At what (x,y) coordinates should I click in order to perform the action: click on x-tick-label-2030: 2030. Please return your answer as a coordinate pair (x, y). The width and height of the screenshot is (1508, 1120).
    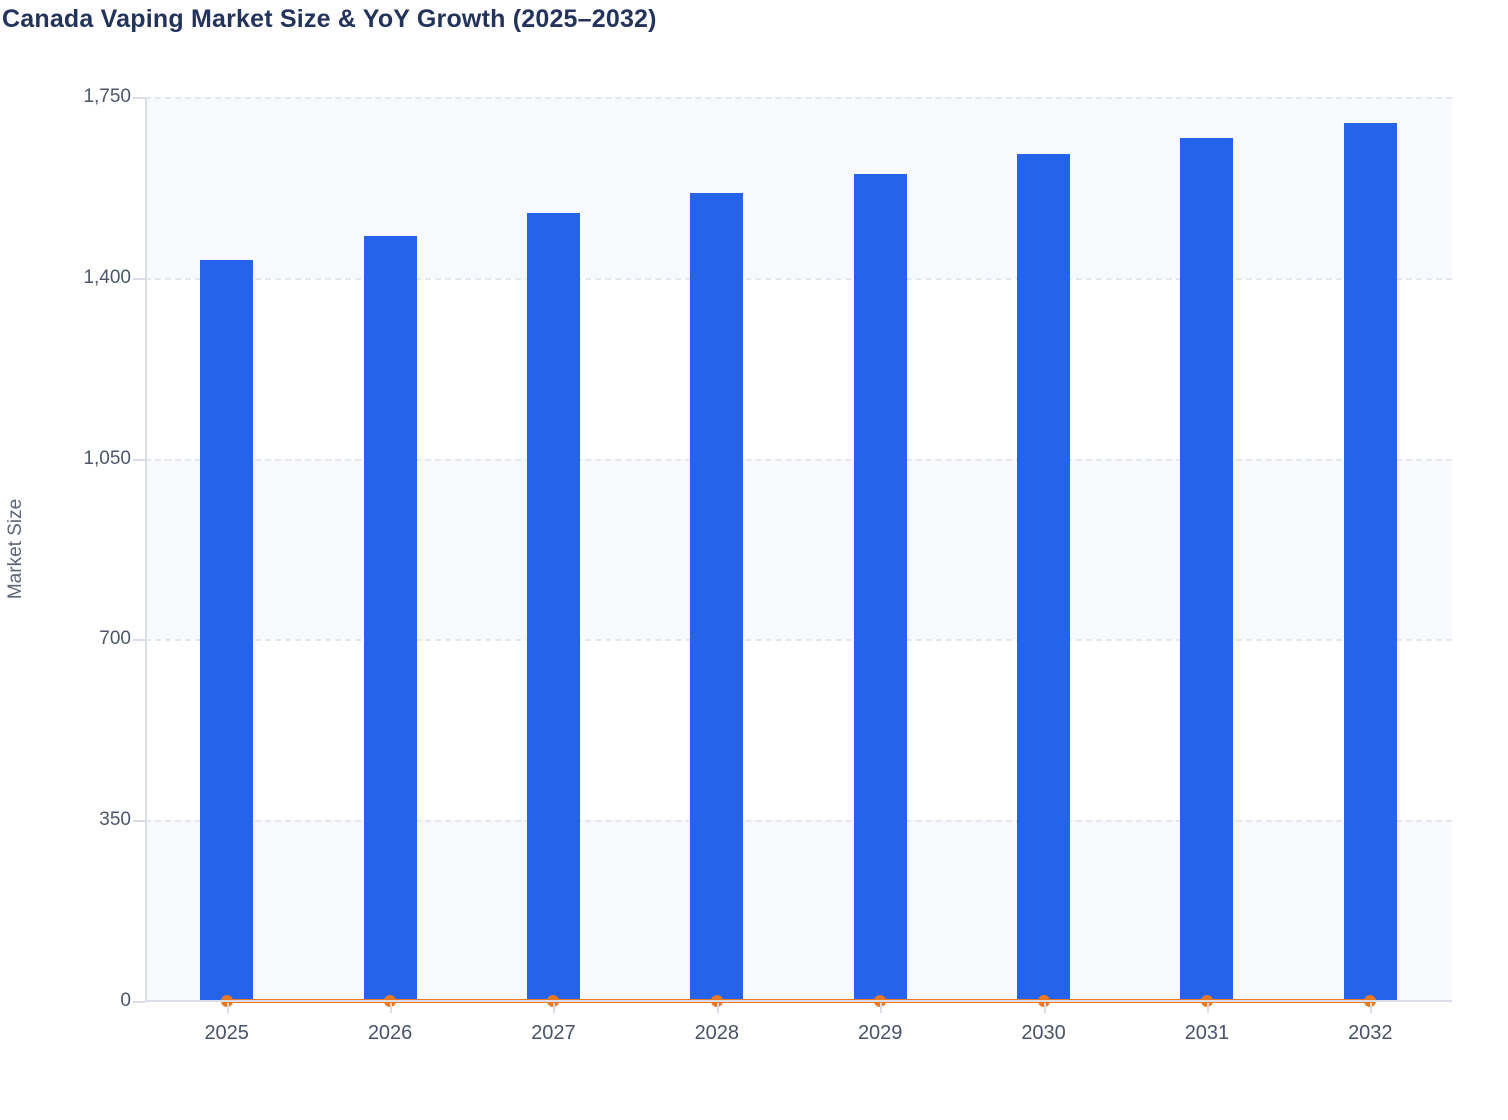
    Looking at the image, I should click on (1043, 1033).